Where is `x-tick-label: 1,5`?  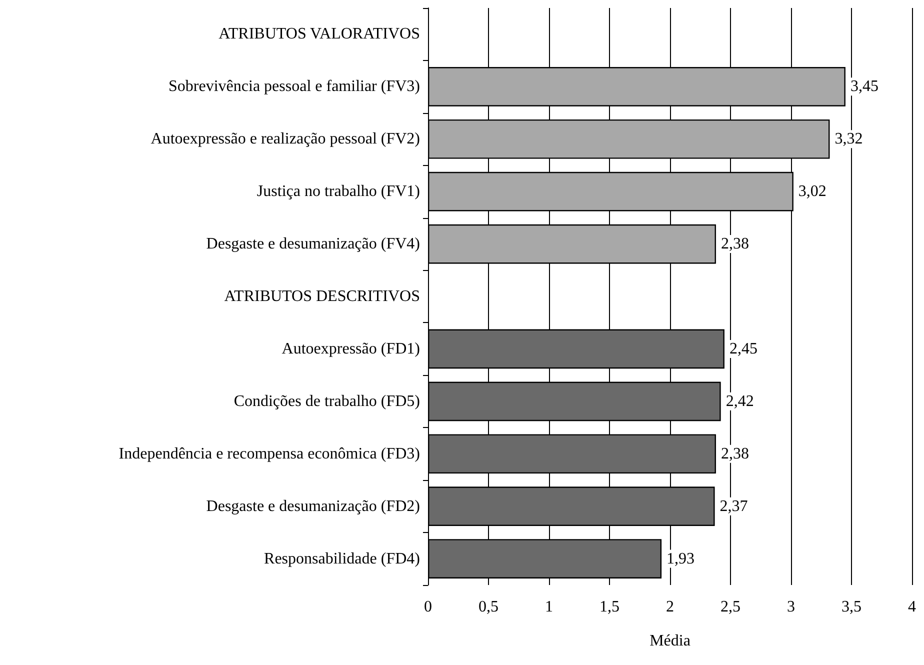
x-tick-label: 1,5 is located at coordinates (610, 607).